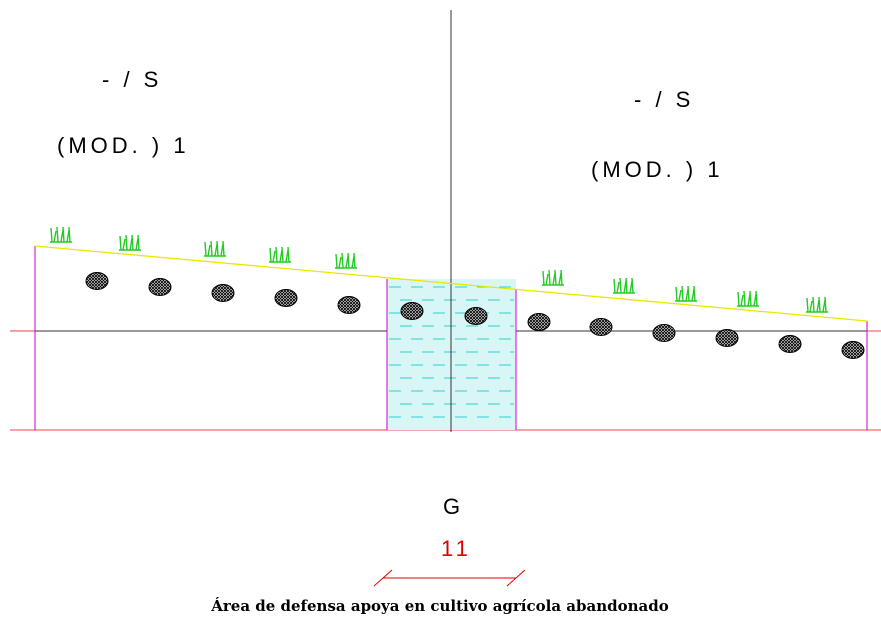  What do you see at coordinates (123, 145) in the screenshot?
I see `left-mod-label: (MOD. ) 1` at bounding box center [123, 145].